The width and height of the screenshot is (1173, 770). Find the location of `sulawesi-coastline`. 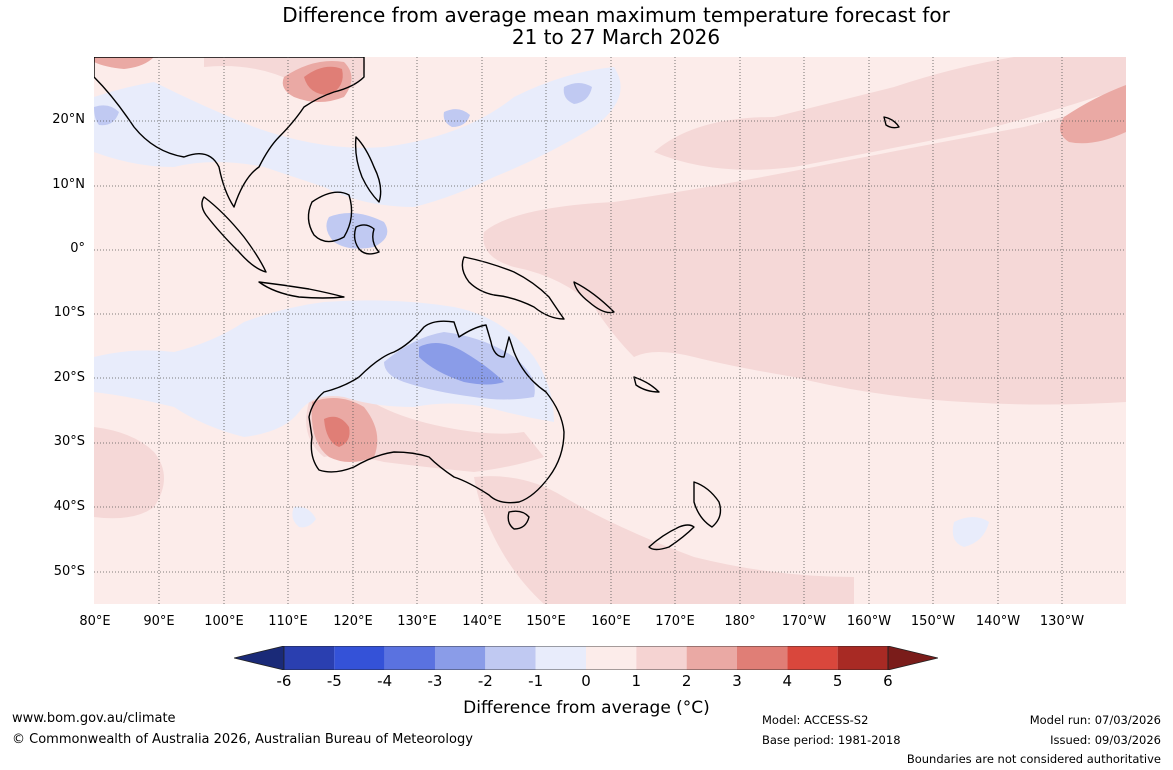

sulawesi-coastline is located at coordinates (366, 239).